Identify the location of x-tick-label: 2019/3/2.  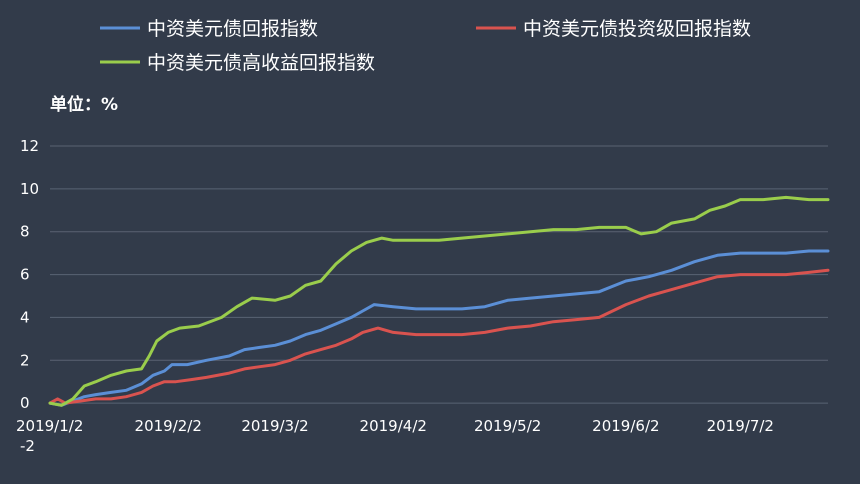
(274, 426).